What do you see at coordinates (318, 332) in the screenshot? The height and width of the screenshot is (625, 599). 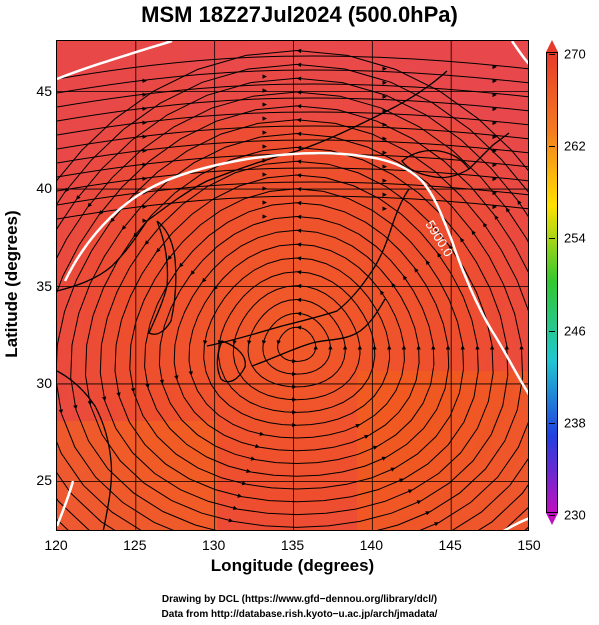 I see `coastline-japan-honshu-south` at bounding box center [318, 332].